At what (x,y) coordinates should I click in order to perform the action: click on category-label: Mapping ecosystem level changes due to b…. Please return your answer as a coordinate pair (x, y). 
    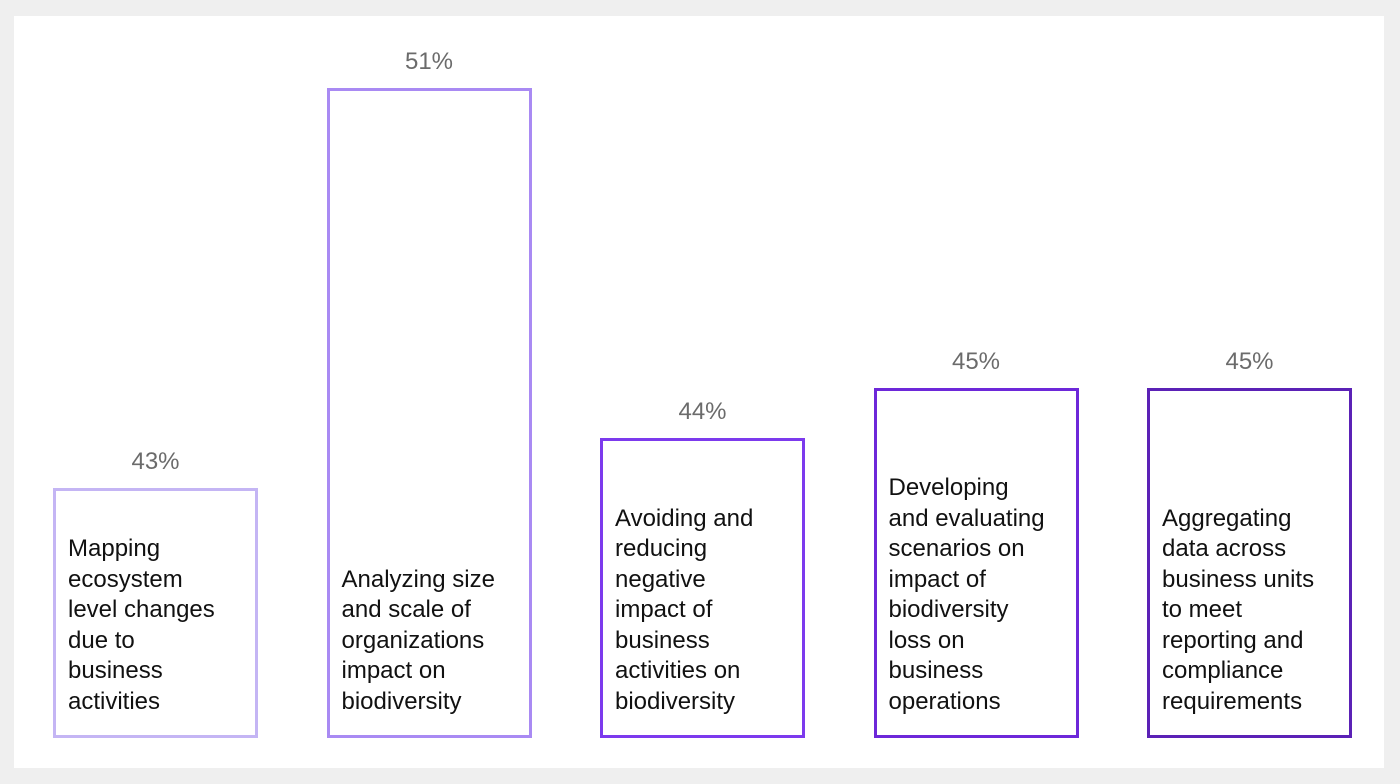
    Looking at the image, I should click on (141, 625).